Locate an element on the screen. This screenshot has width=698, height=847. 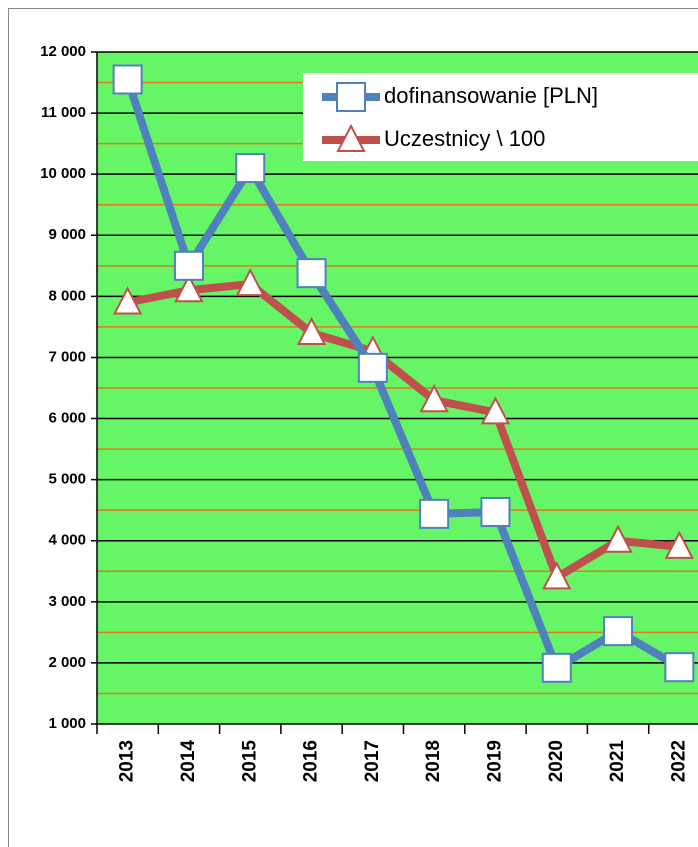
x-tick-label: 2014 is located at coordinates (188, 761).